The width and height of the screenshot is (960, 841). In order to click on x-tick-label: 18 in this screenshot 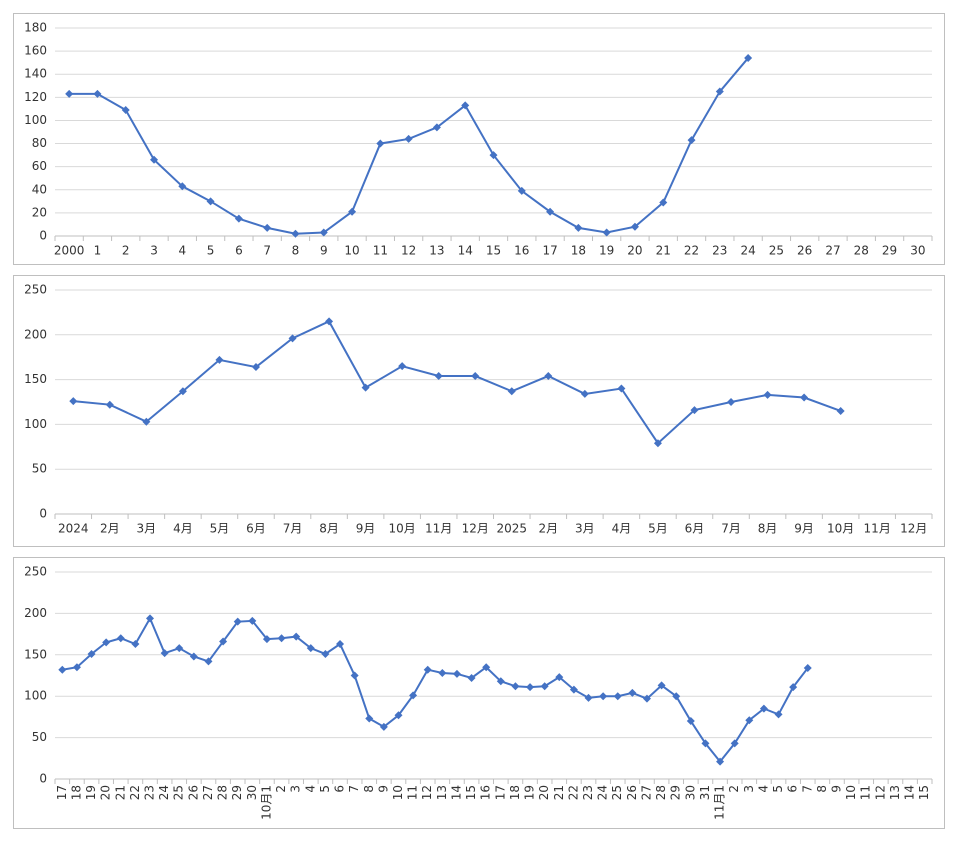, I will do `click(515, 792)`.